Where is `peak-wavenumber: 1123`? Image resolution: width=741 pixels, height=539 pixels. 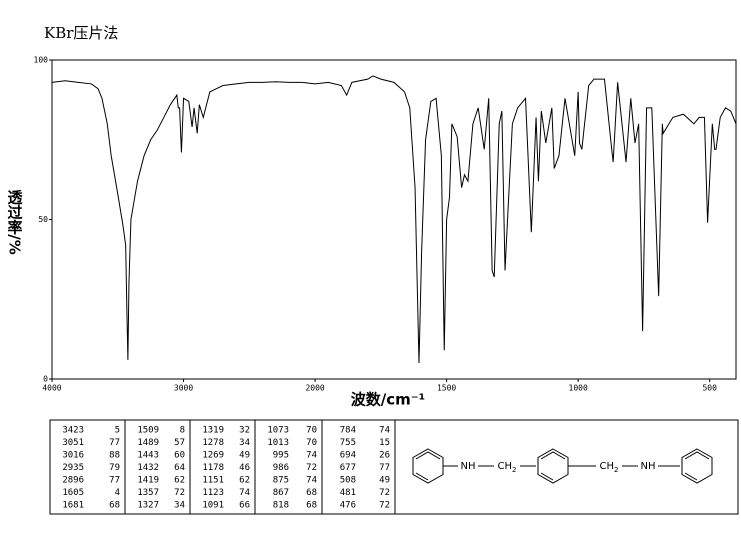
peak-wavenumber: 1123 is located at coordinates (213, 493).